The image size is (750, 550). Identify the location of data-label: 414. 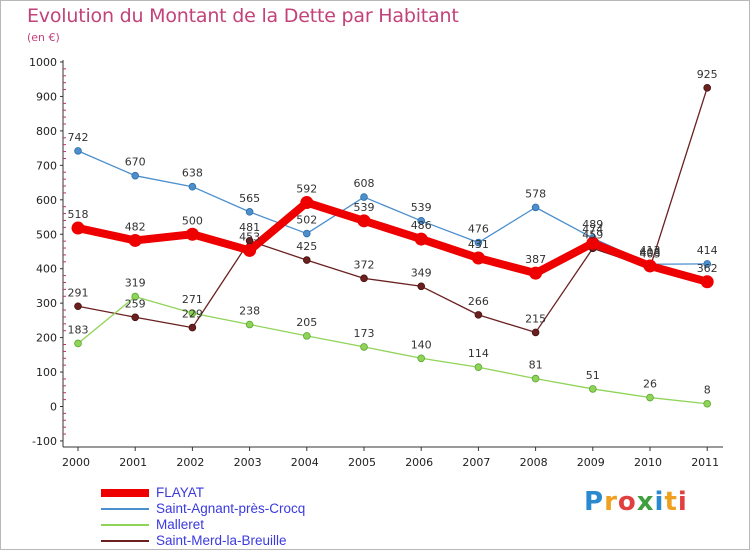
(707, 250).